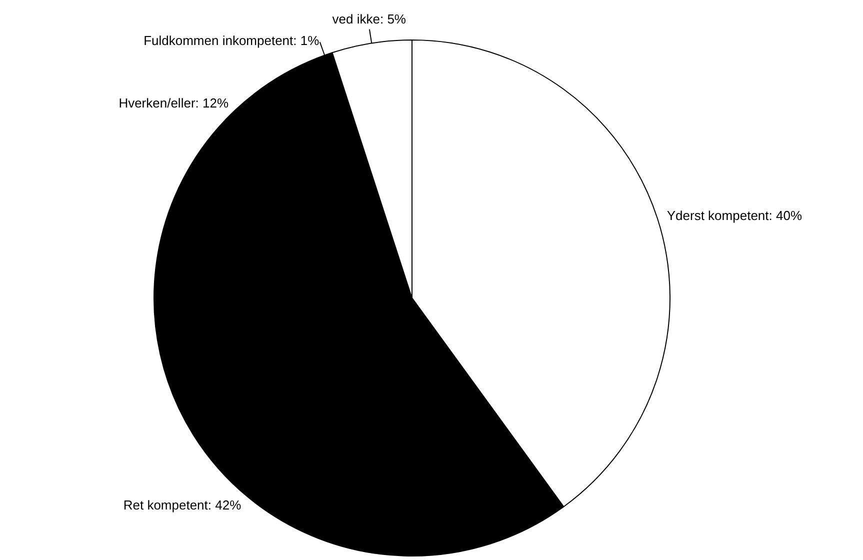 The image size is (863, 560). I want to click on data-label: : 1%, so click(306, 40).